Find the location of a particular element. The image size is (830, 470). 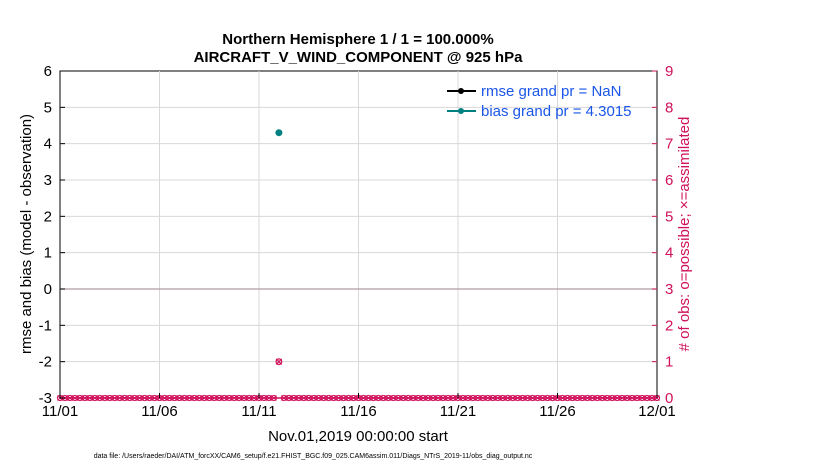

obs-possible-point is located at coordinates (279, 362).